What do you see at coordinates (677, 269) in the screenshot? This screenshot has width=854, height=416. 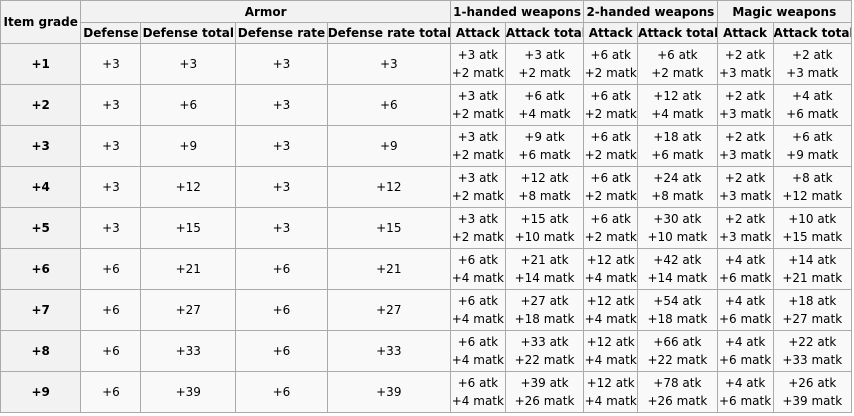 I see `2h-attack-total-cell: +42 atk +14 matk` at bounding box center [677, 269].